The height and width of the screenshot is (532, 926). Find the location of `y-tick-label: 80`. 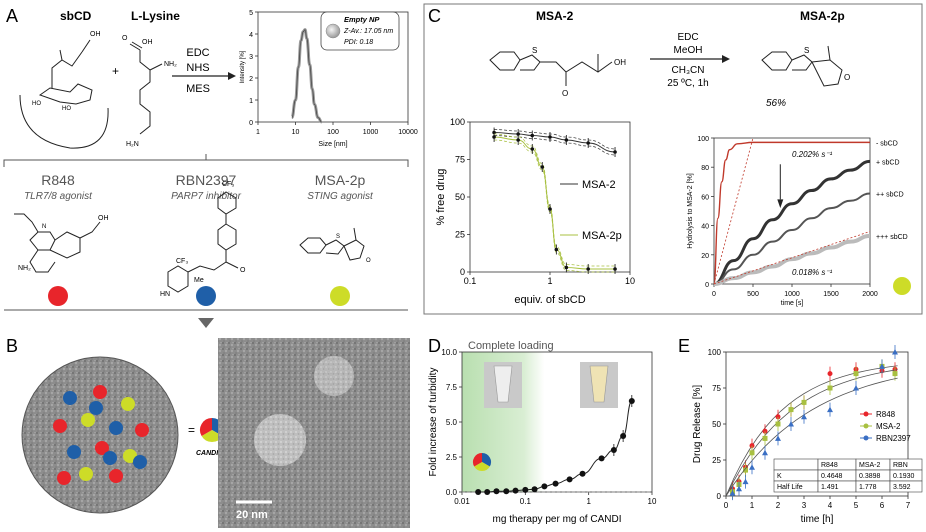

y-tick-label: 80 is located at coordinates (705, 168).